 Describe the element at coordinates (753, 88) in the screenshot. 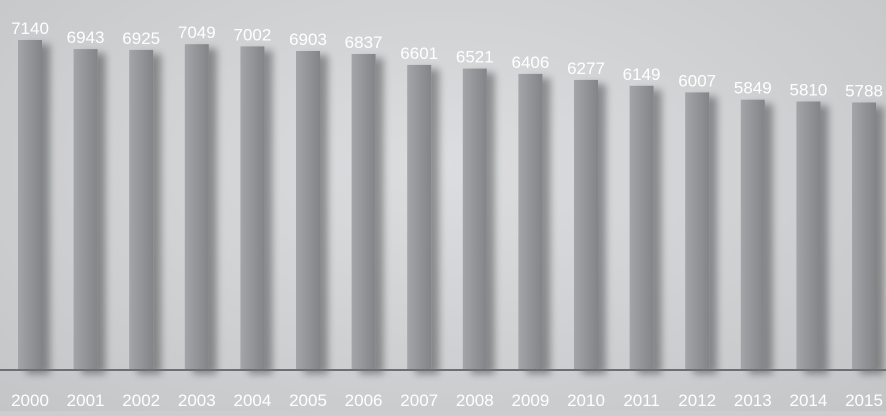

I see `data-label-2013: 5849` at that location.